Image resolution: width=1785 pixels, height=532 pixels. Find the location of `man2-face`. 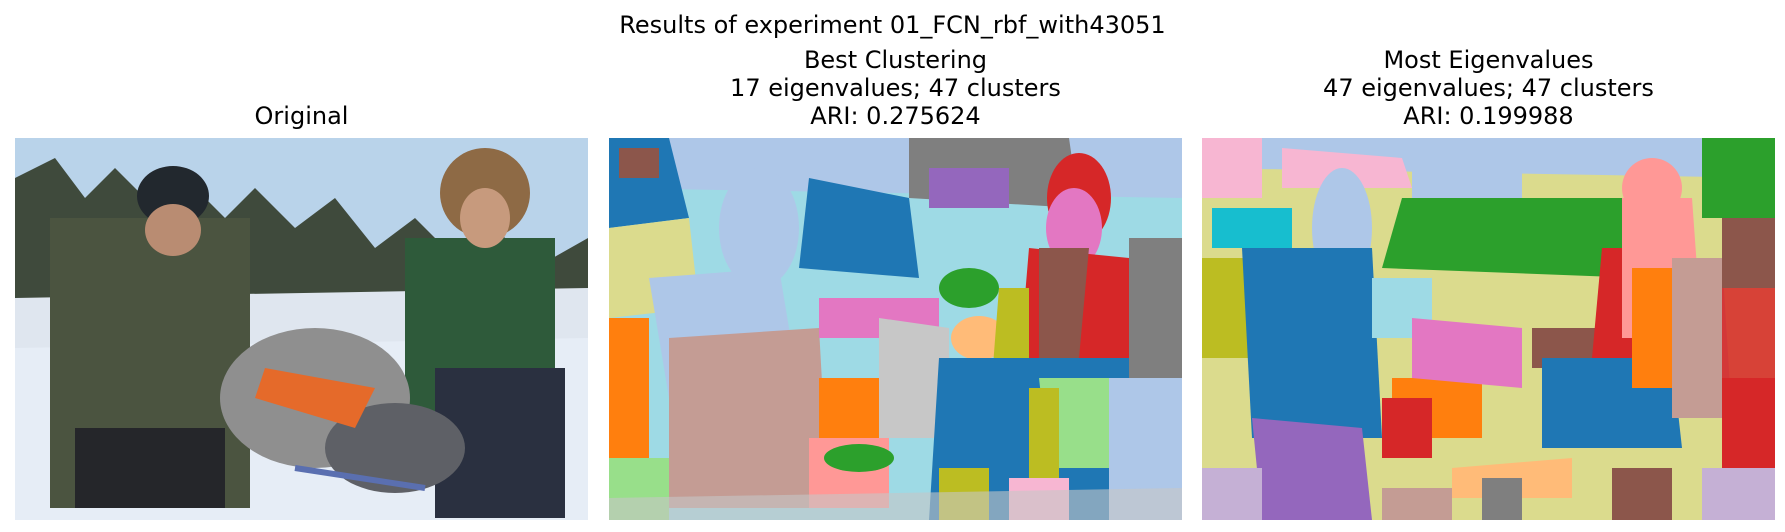

man2-face is located at coordinates (485, 218).